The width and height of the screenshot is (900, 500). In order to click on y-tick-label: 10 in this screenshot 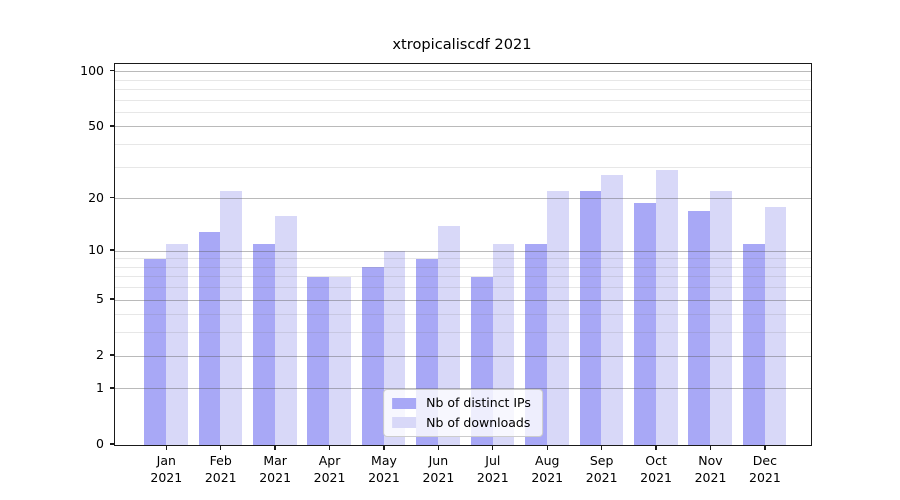, I will do `click(96, 249)`.